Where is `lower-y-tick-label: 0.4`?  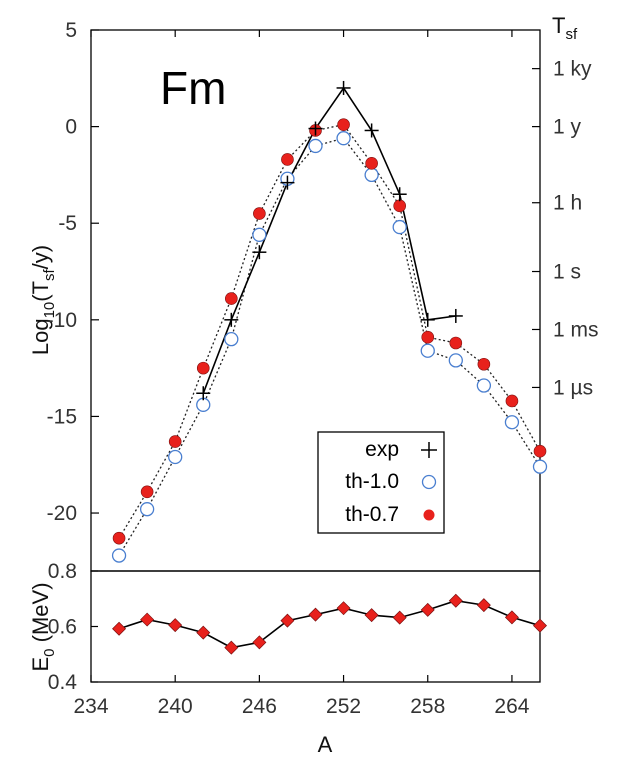
lower-y-tick-label: 0.4 is located at coordinates (63, 682).